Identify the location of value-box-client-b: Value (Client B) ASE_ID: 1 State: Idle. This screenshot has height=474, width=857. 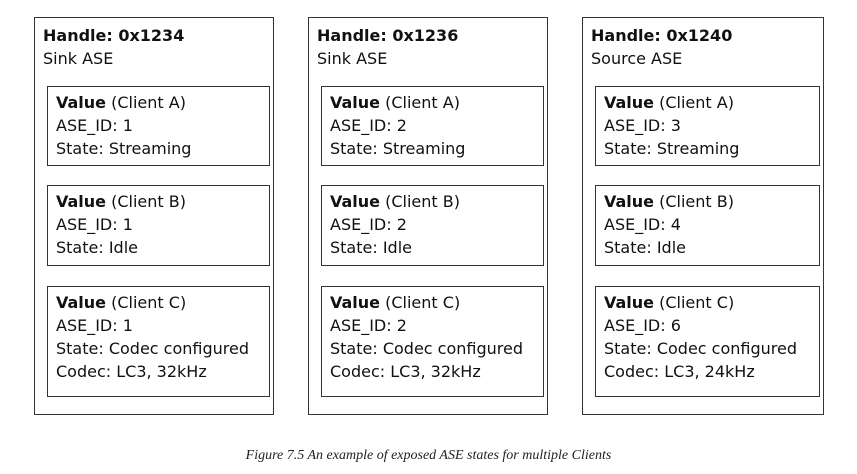
(158, 225).